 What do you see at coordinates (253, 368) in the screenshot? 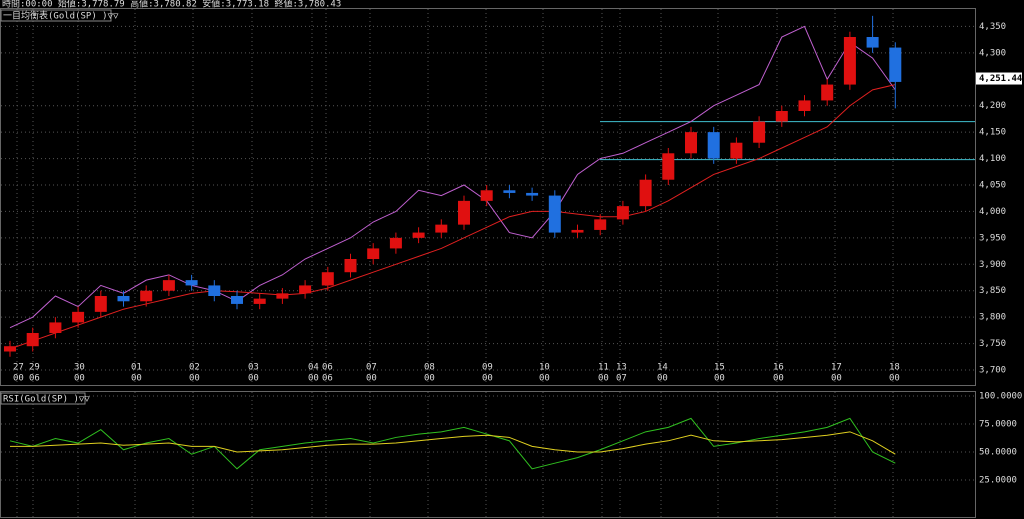
I see `x-tick-label: 03` at bounding box center [253, 368].